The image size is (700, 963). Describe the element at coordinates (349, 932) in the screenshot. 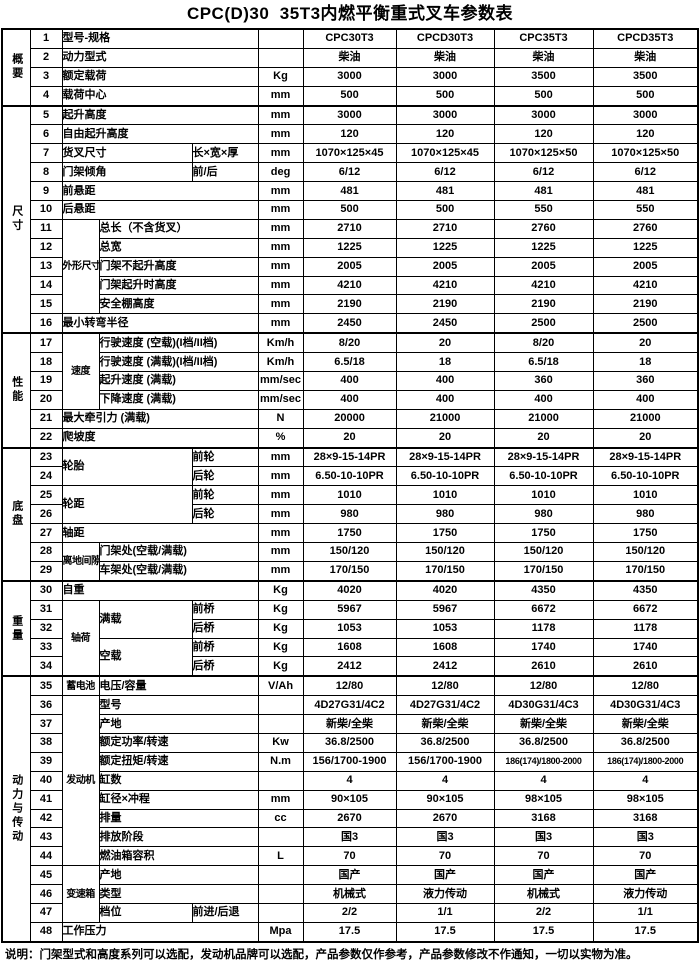

I see `value-cell: 17.5` at that location.